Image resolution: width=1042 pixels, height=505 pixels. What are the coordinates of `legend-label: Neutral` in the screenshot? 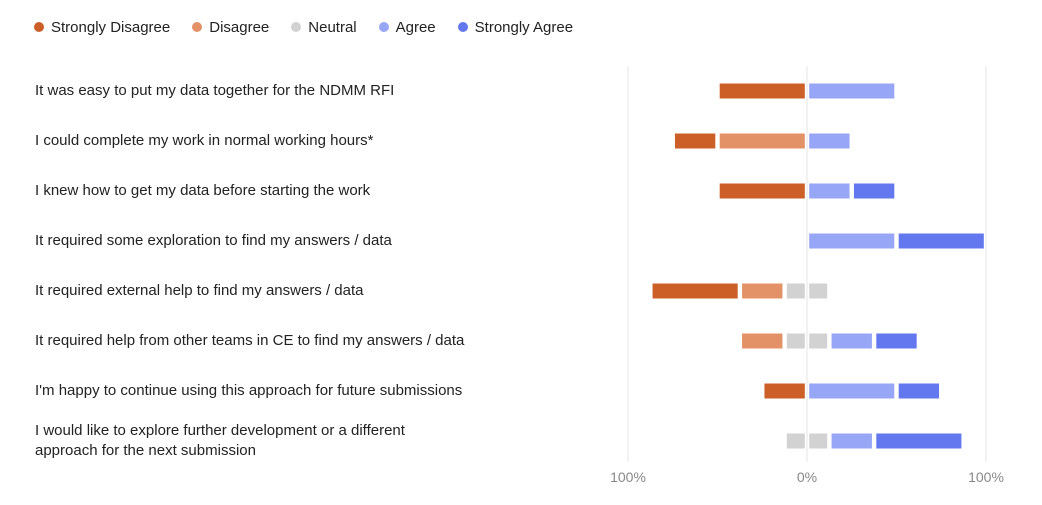 It's located at (332, 27).